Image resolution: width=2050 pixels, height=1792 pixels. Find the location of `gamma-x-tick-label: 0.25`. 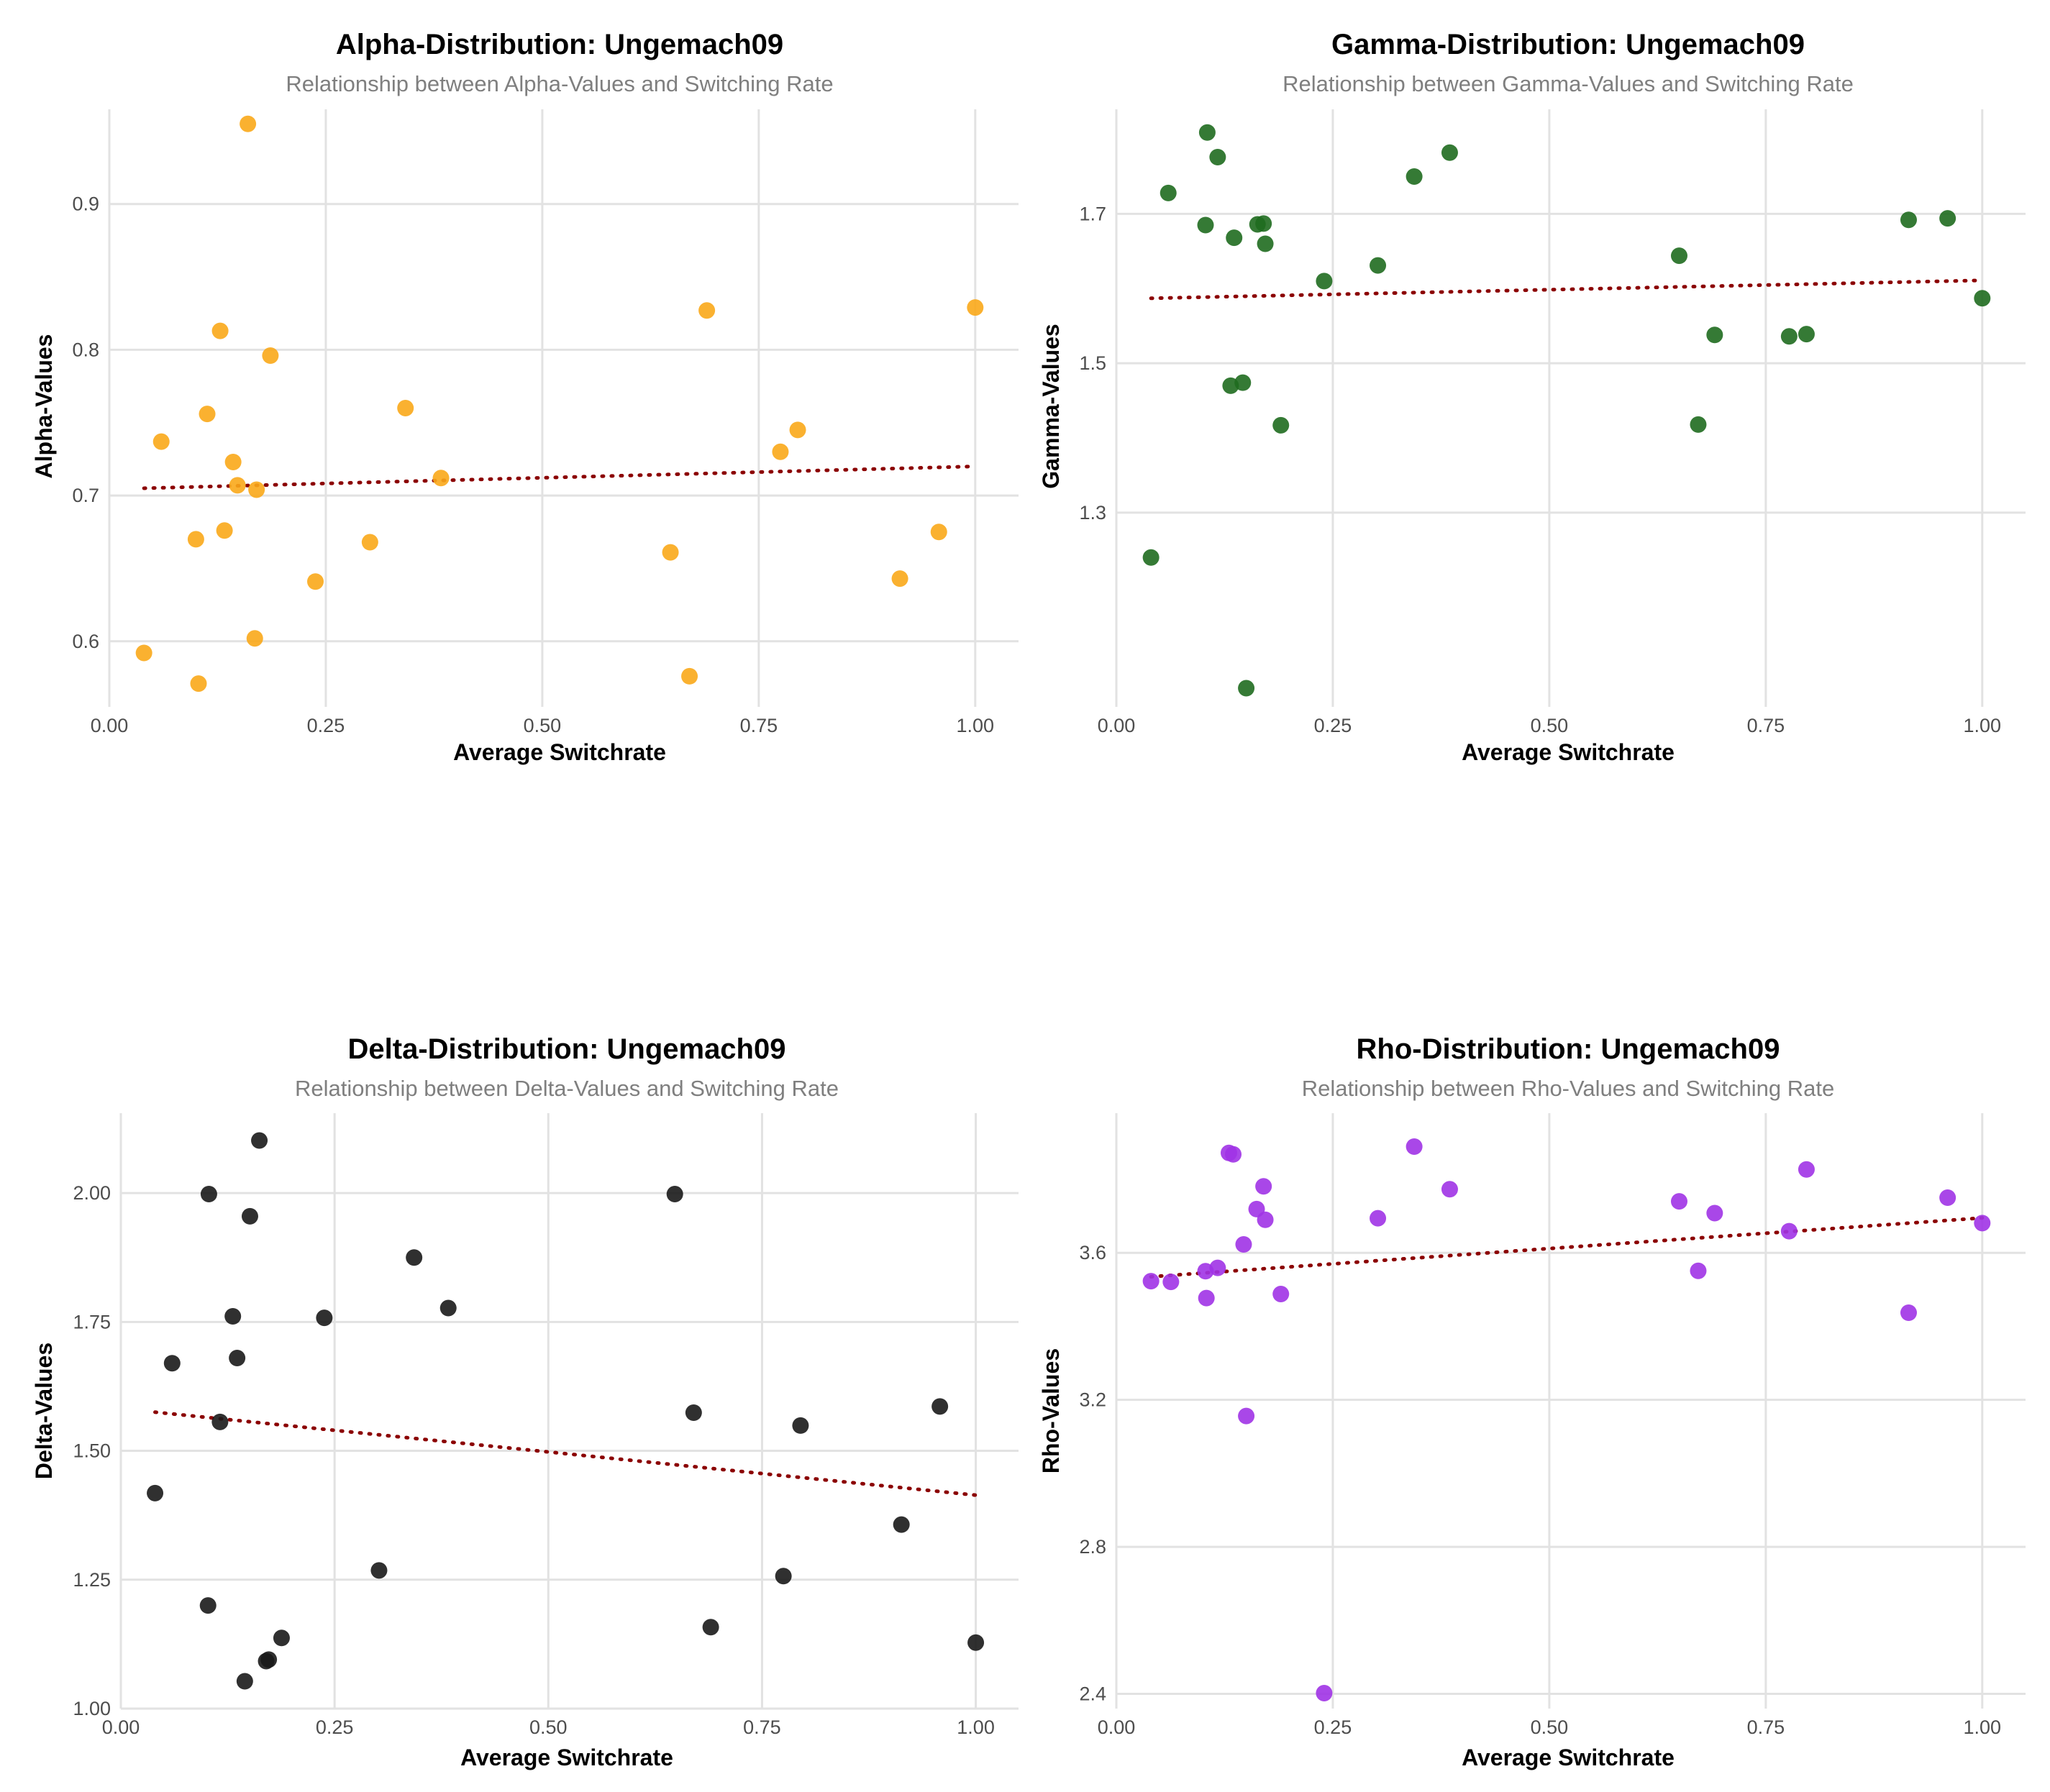

gamma-x-tick-label: 0.25 is located at coordinates (1333, 725).